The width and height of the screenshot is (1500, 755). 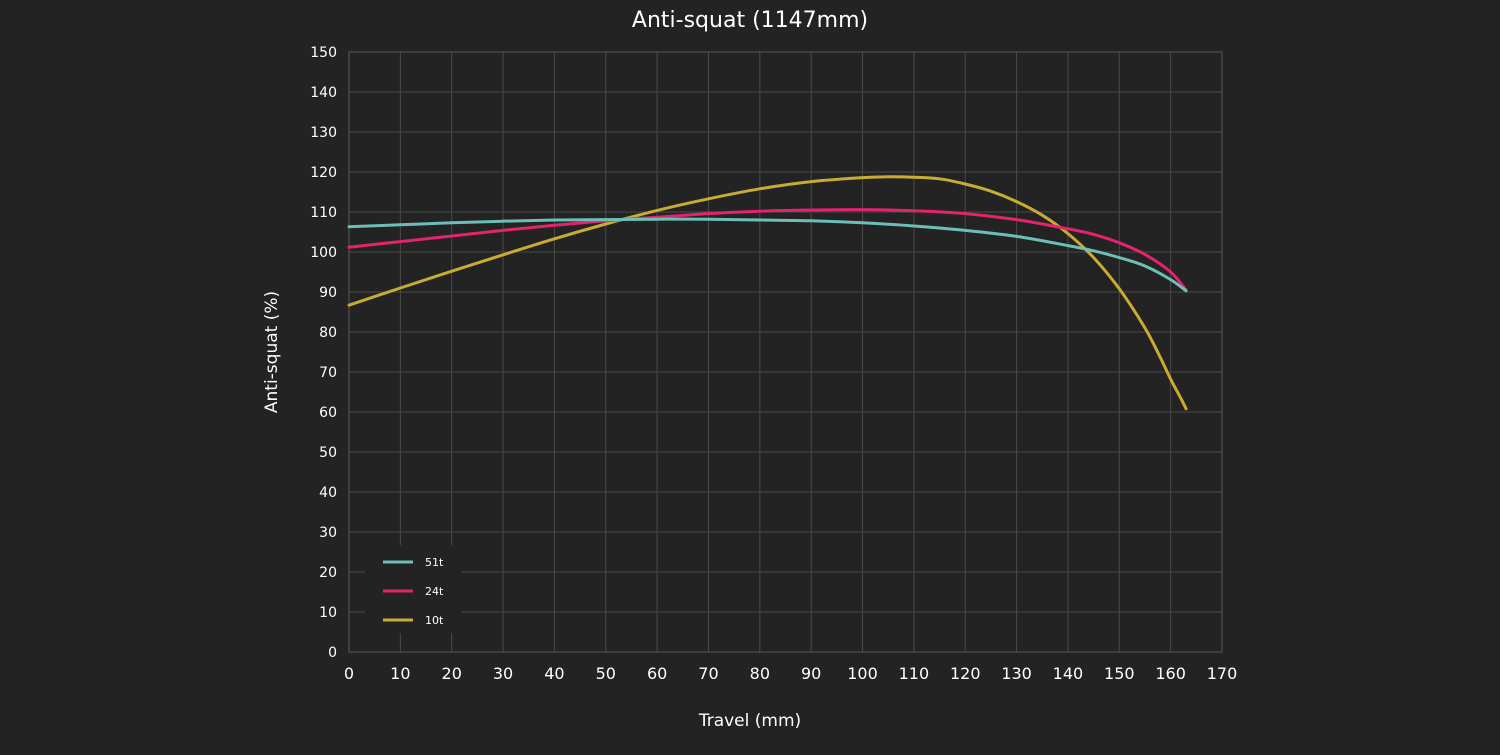 What do you see at coordinates (323, 173) in the screenshot?
I see `y-tick-label: 120` at bounding box center [323, 173].